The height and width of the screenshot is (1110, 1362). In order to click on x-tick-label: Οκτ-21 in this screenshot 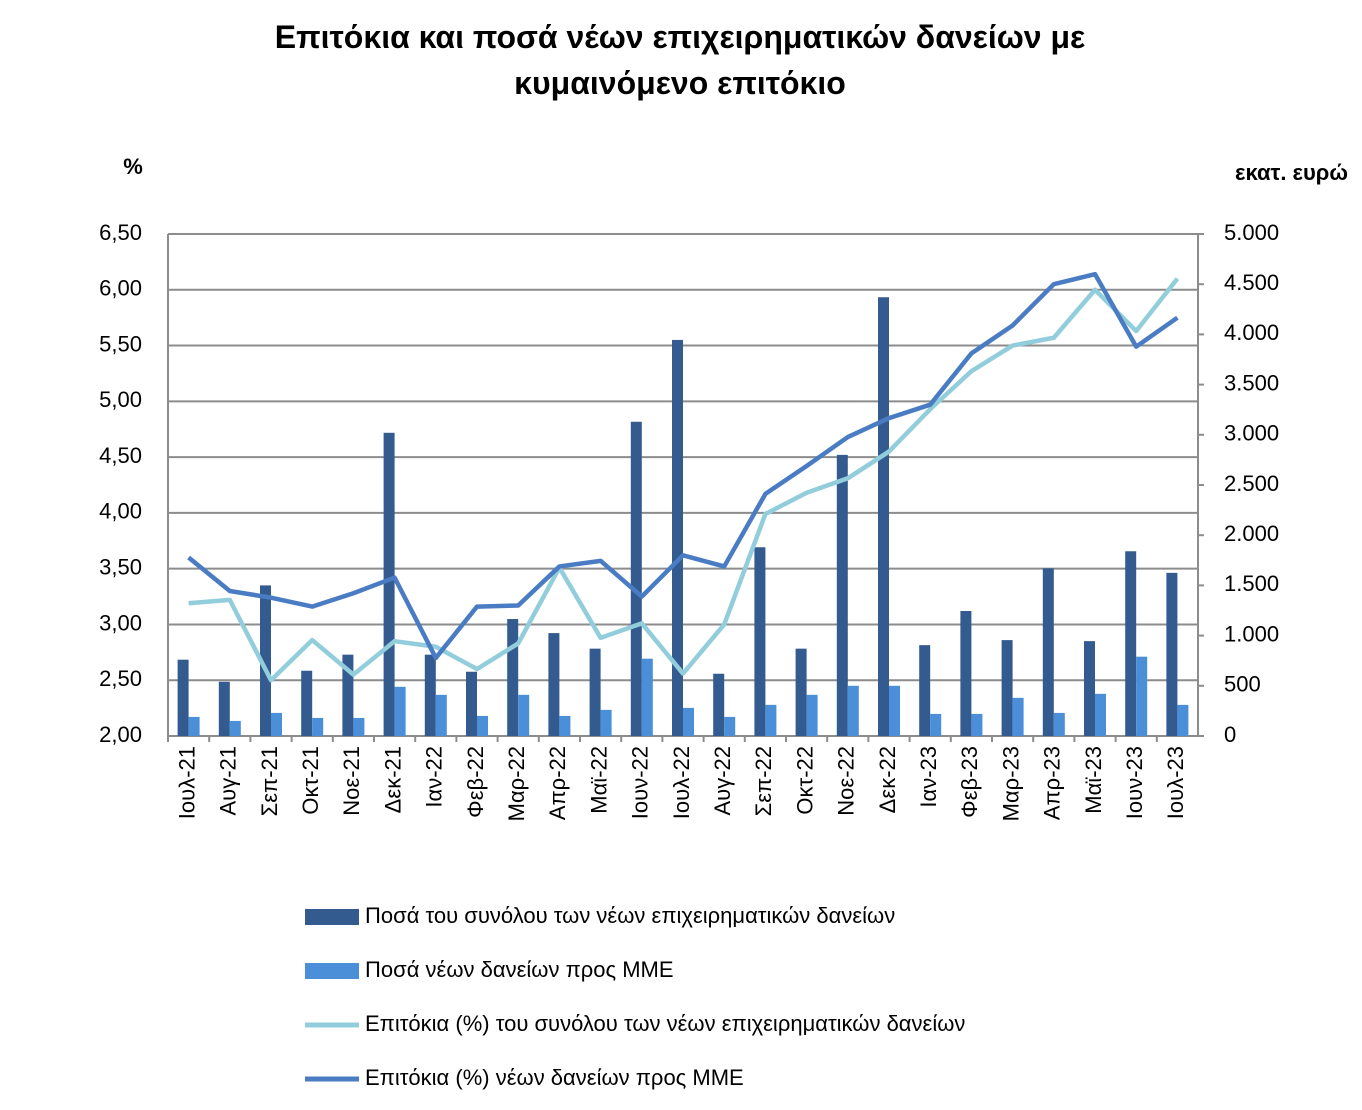, I will do `click(310, 780)`.